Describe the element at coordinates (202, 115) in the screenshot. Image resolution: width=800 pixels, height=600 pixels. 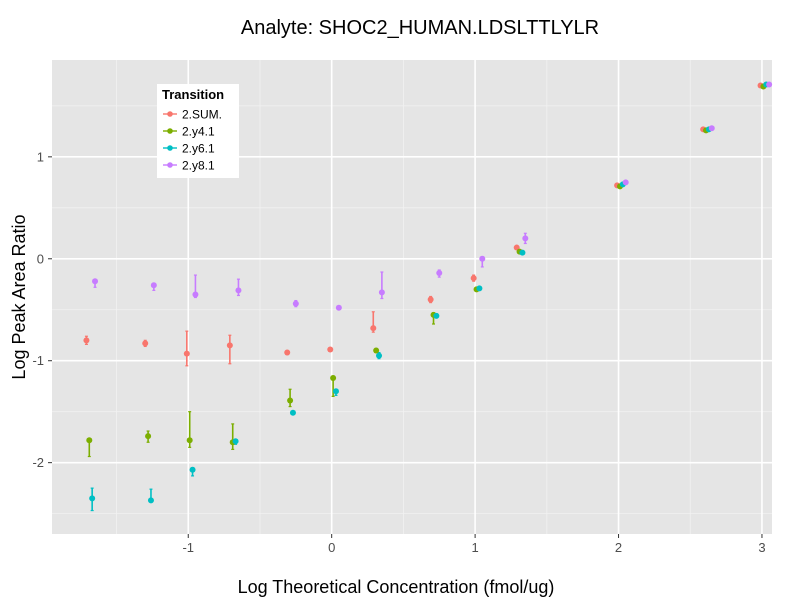
I see `legend-label: 2.SUM.` at that location.